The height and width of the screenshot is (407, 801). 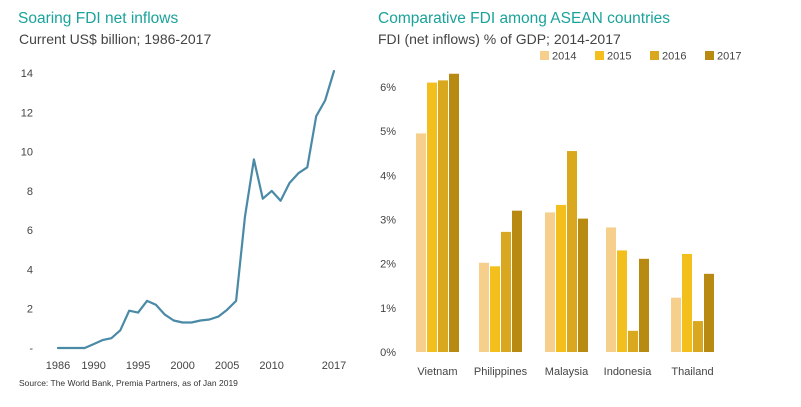 What do you see at coordinates (501, 372) in the screenshot?
I see `category-label: Philippines` at bounding box center [501, 372].